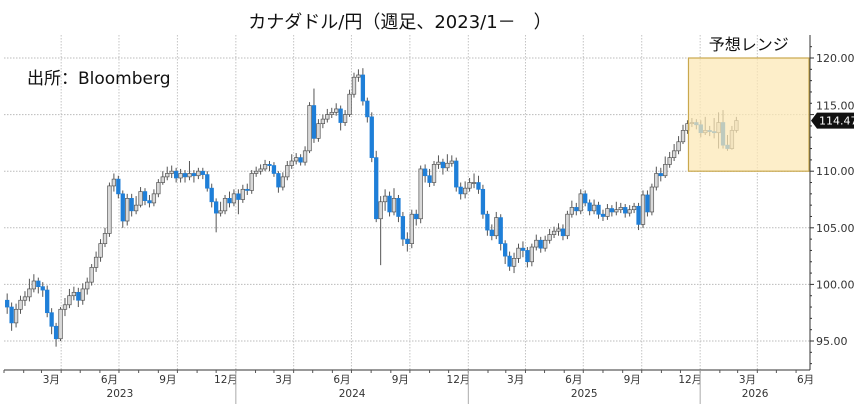  What do you see at coordinates (99, 79) in the screenshot?
I see `source-label: 出所：Bloomberg` at bounding box center [99, 79].